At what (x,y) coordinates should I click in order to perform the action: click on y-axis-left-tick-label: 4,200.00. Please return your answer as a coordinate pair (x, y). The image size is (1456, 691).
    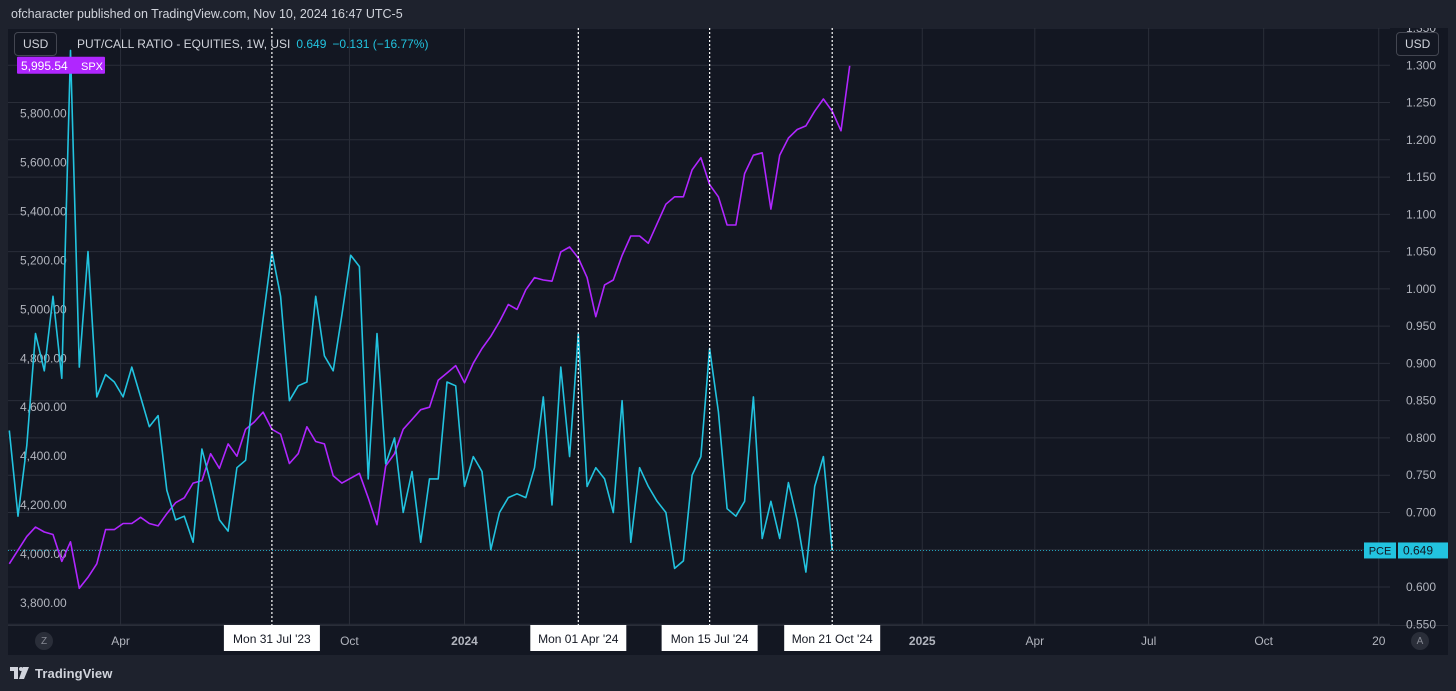
    Looking at the image, I should click on (43, 505).